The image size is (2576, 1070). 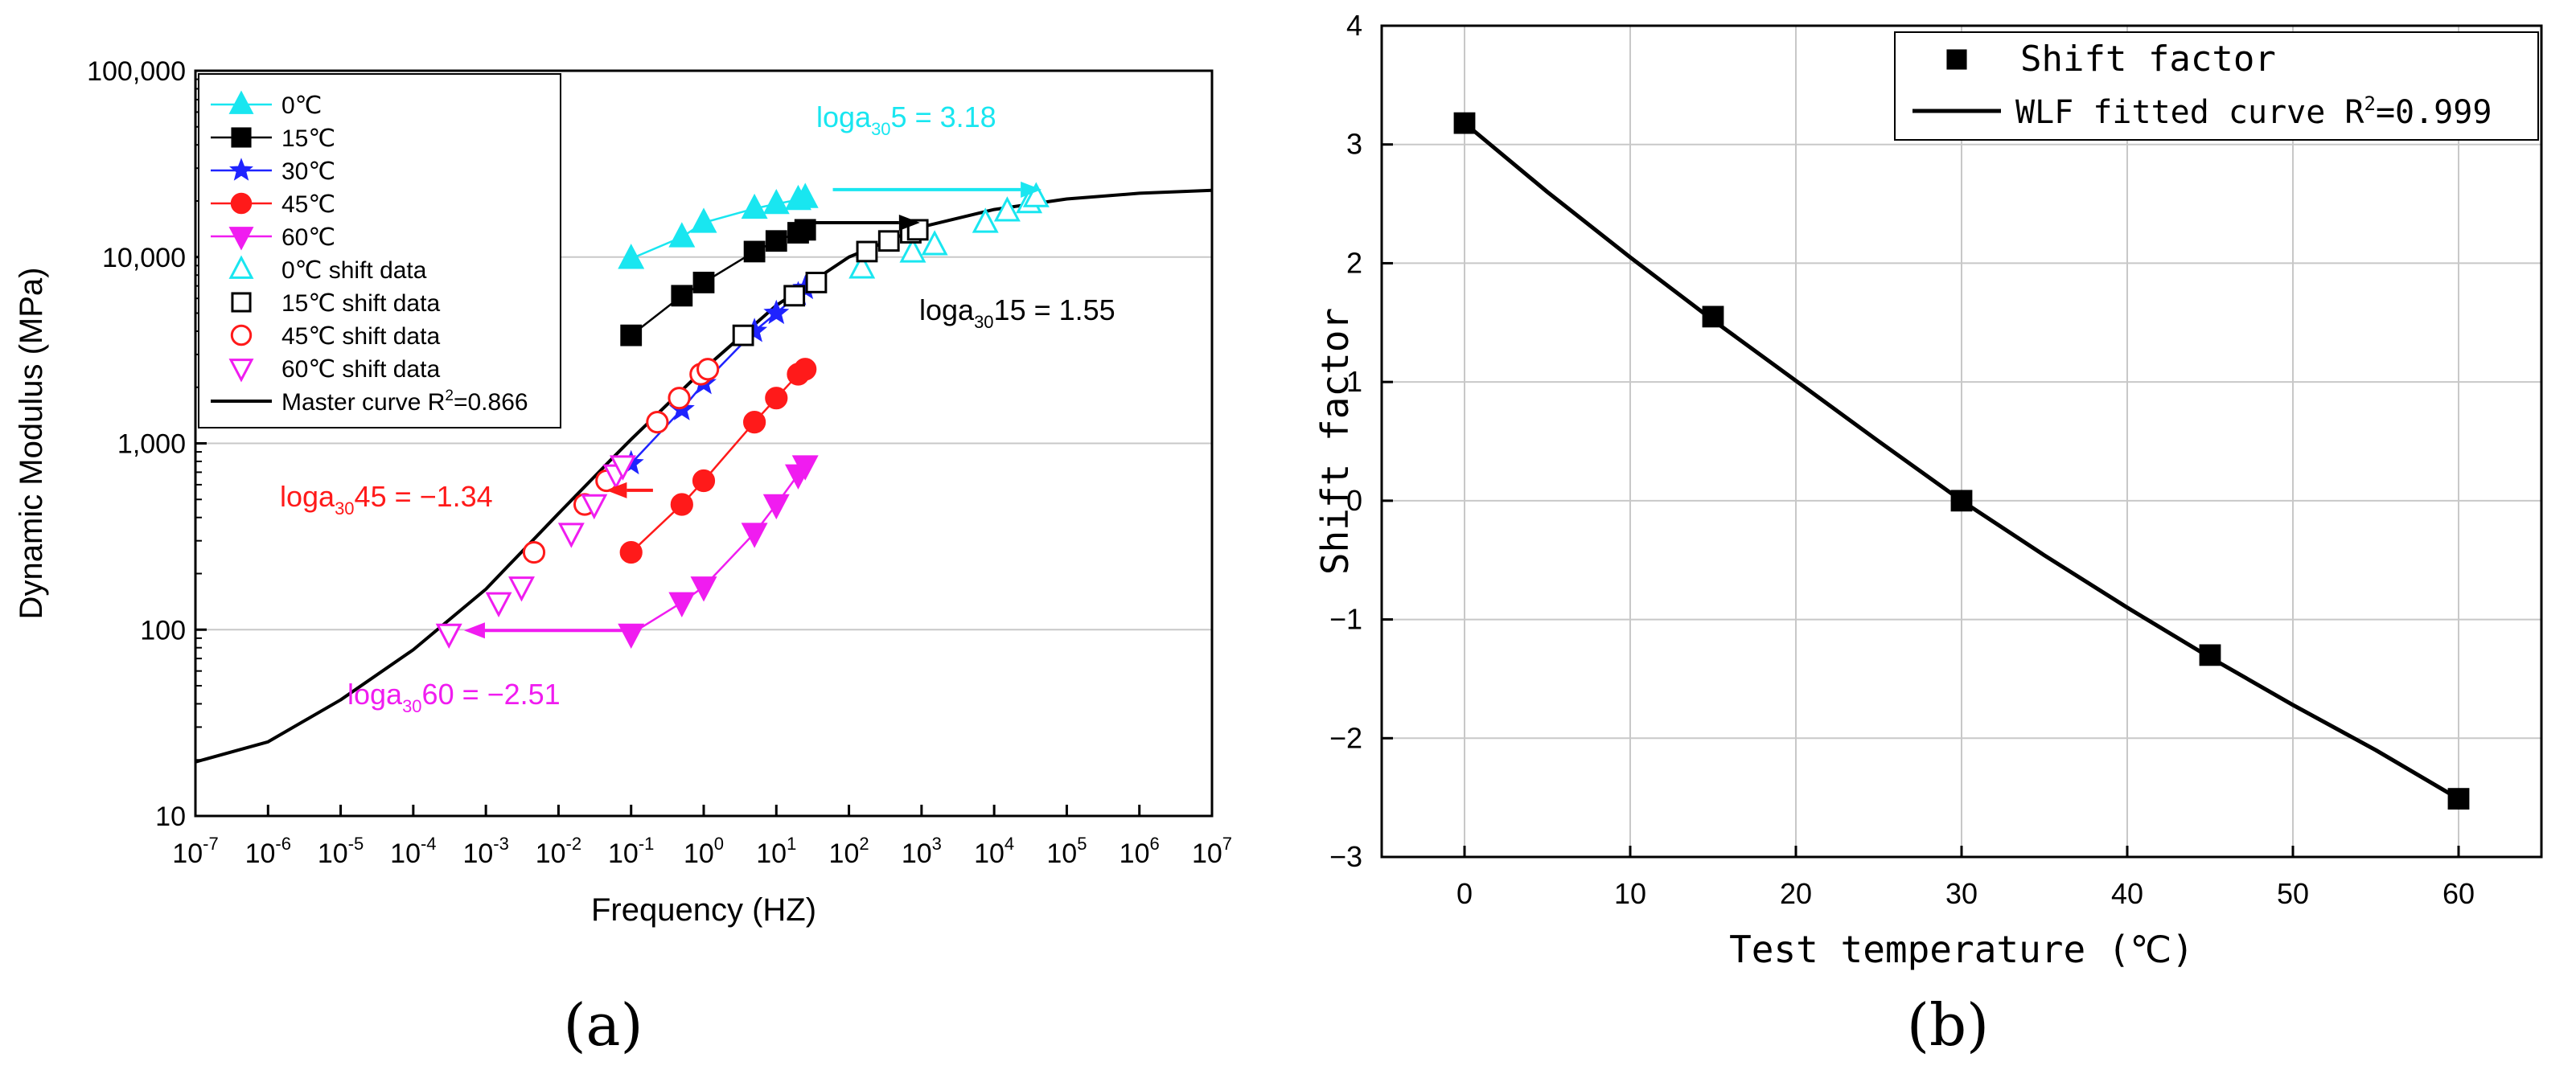 What do you see at coordinates (2189, 113) in the screenshot?
I see `legend-b-entry-1-name: WLF fitted curve R` at bounding box center [2189, 113].